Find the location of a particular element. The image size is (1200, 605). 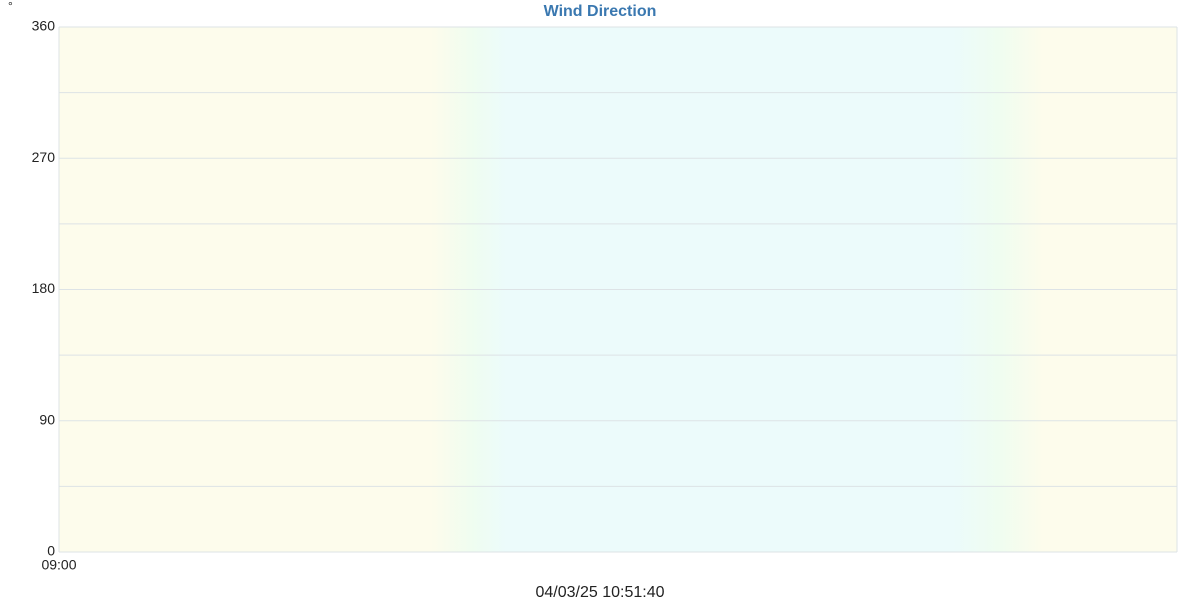

unit-label: ° is located at coordinates (10, 6).